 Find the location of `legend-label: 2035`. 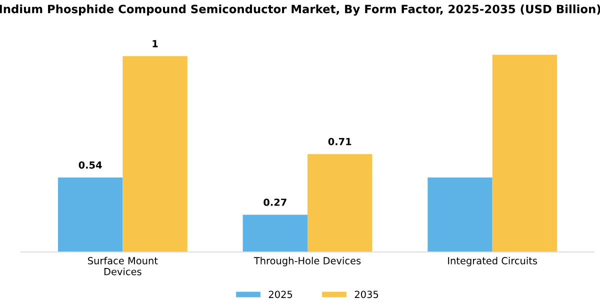

legend-label: 2035 is located at coordinates (366, 294).